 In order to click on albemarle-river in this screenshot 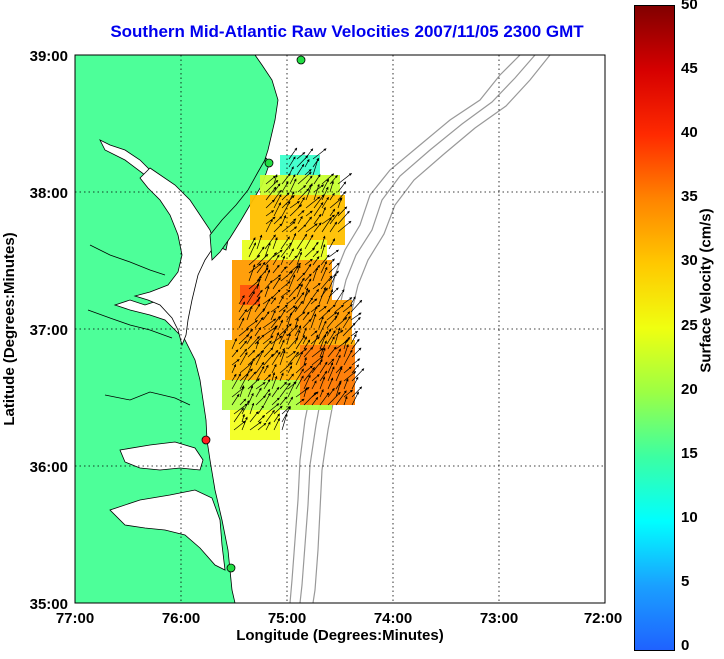, I will do `click(147, 398)`.